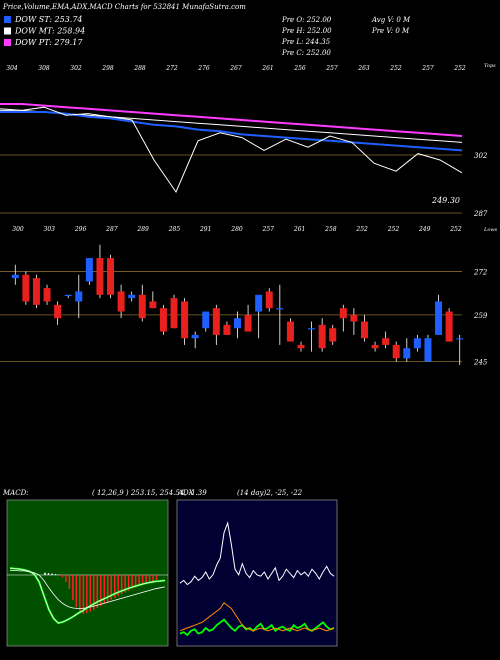 This screenshot has width=500, height=660. I want to click on ema-top-tick-label: 298, so click(107, 68).